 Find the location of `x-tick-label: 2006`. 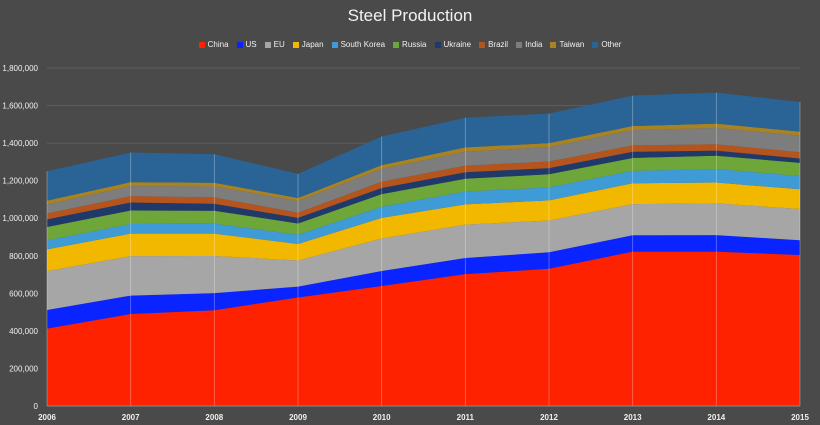

x-tick-label: 2006 is located at coordinates (47, 417).